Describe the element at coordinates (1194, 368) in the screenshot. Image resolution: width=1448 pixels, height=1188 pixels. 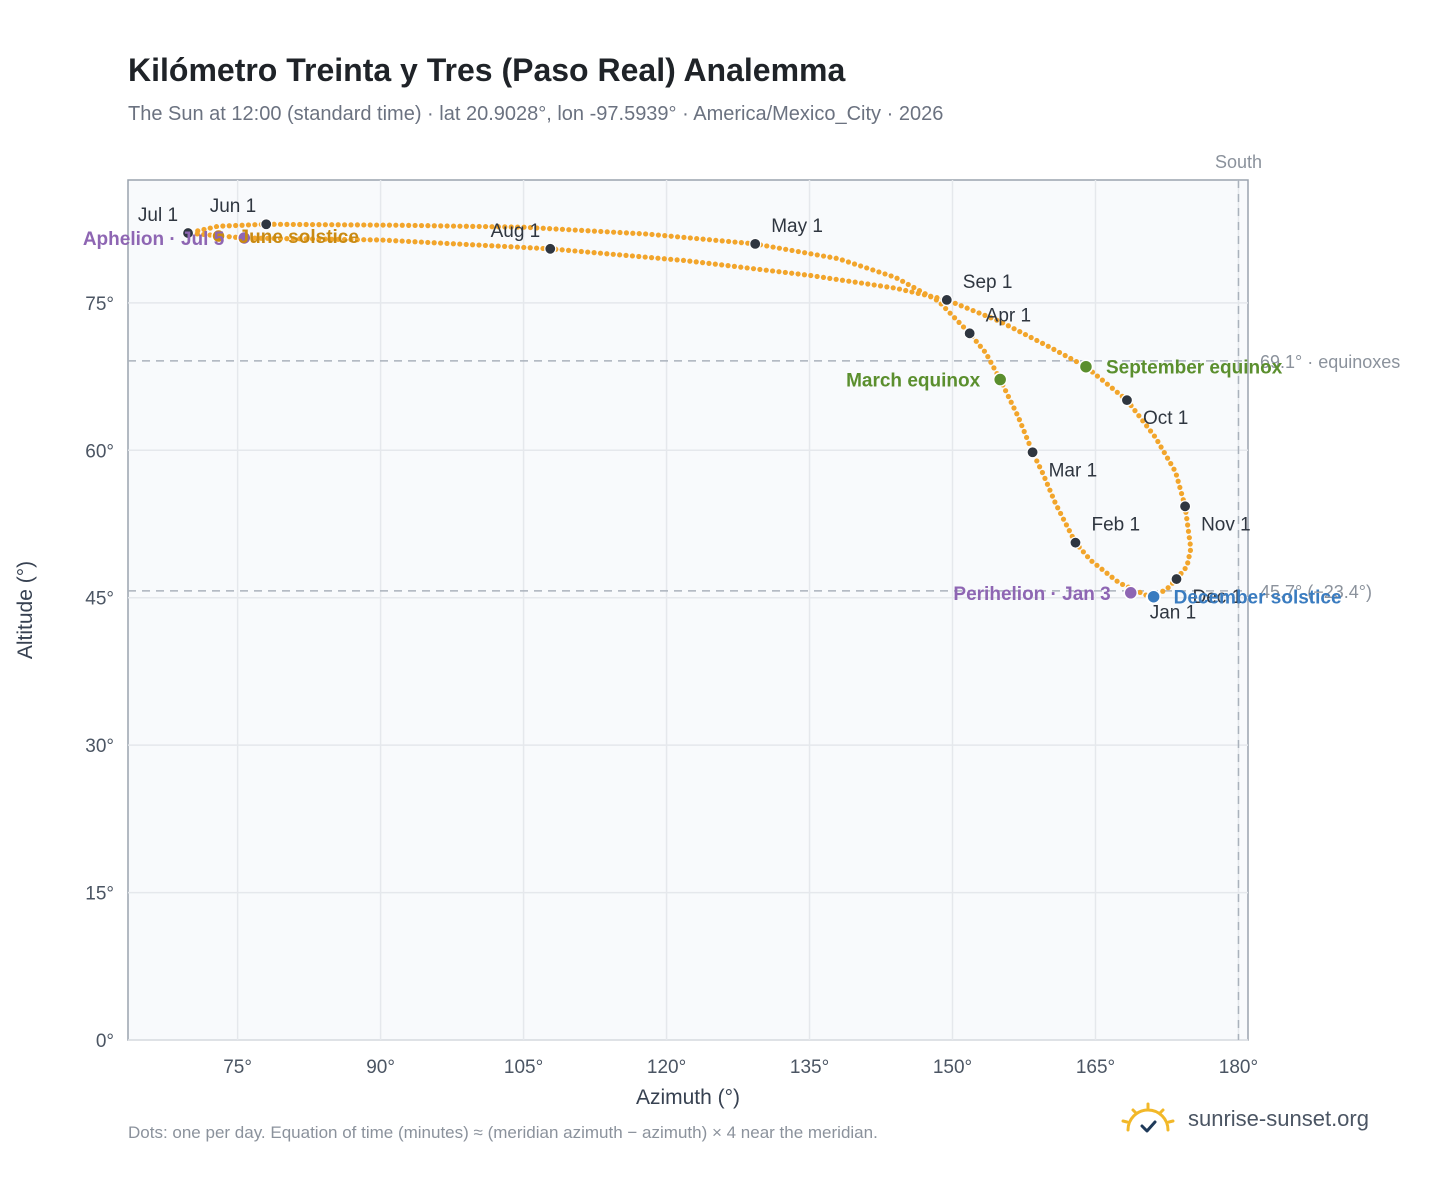
I see `event-label: September equinox` at that location.